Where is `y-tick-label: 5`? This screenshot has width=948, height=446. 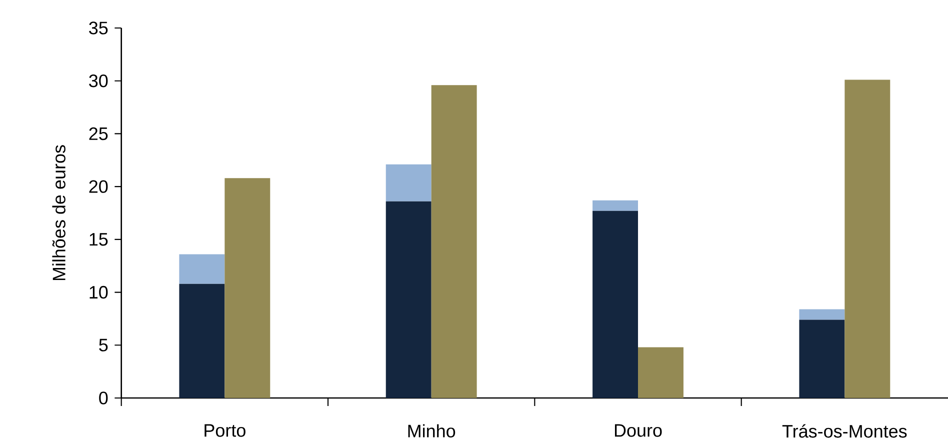 y-tick-label: 5 is located at coordinates (103, 345).